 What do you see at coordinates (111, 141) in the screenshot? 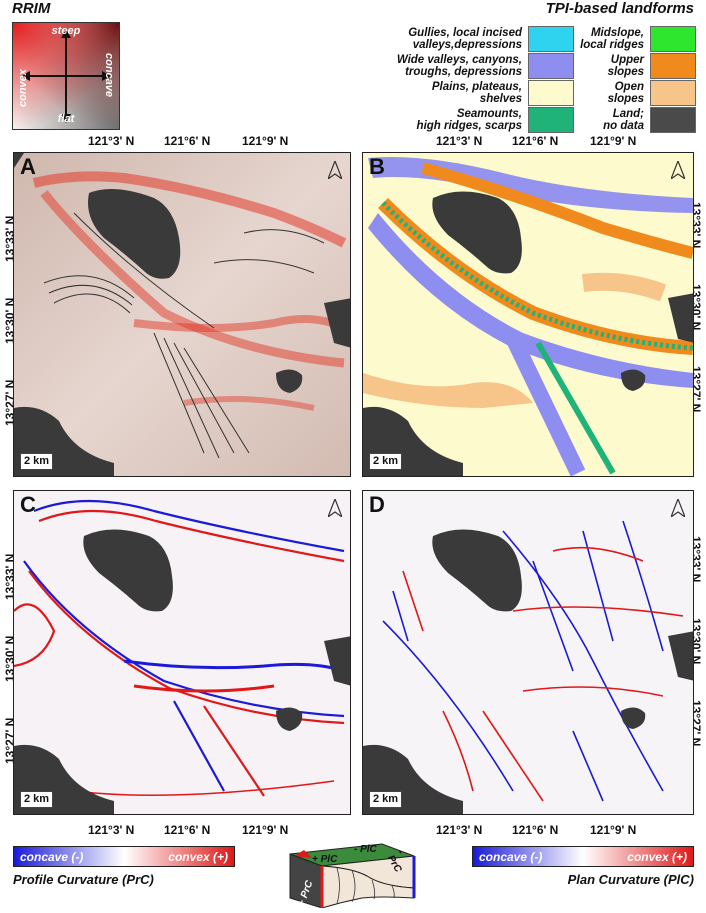
I see `panel-a-lon-1: 121°3' N` at bounding box center [111, 141].